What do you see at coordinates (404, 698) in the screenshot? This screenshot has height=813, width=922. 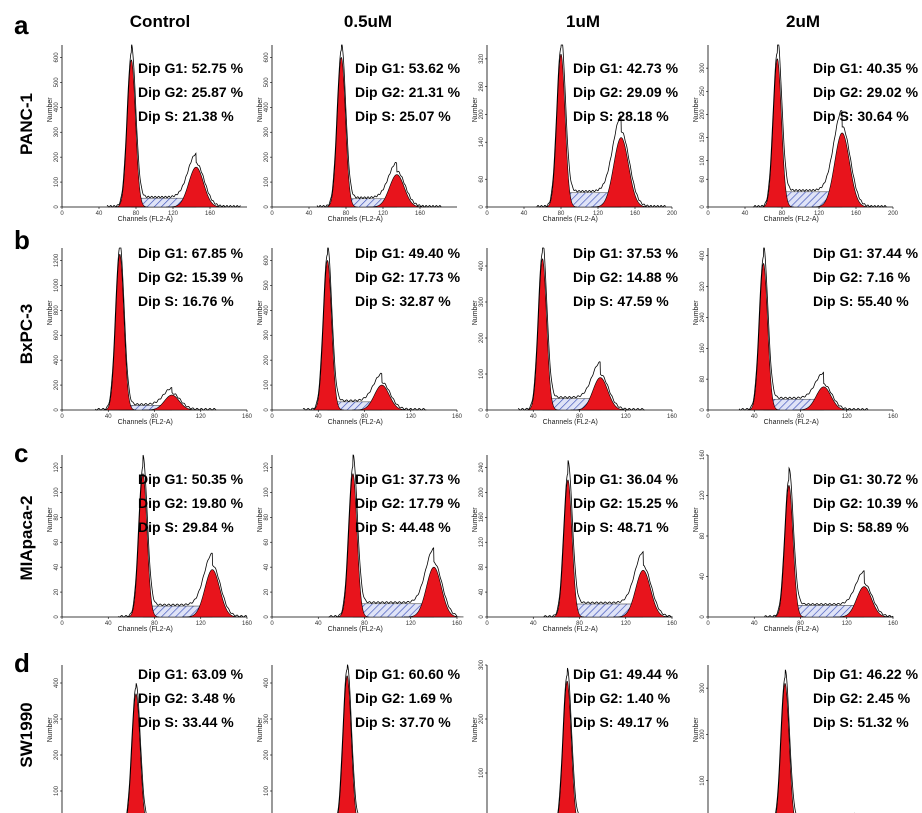 I see `dip-g2-stat: Dip G2: 1.69 %` at bounding box center [404, 698].